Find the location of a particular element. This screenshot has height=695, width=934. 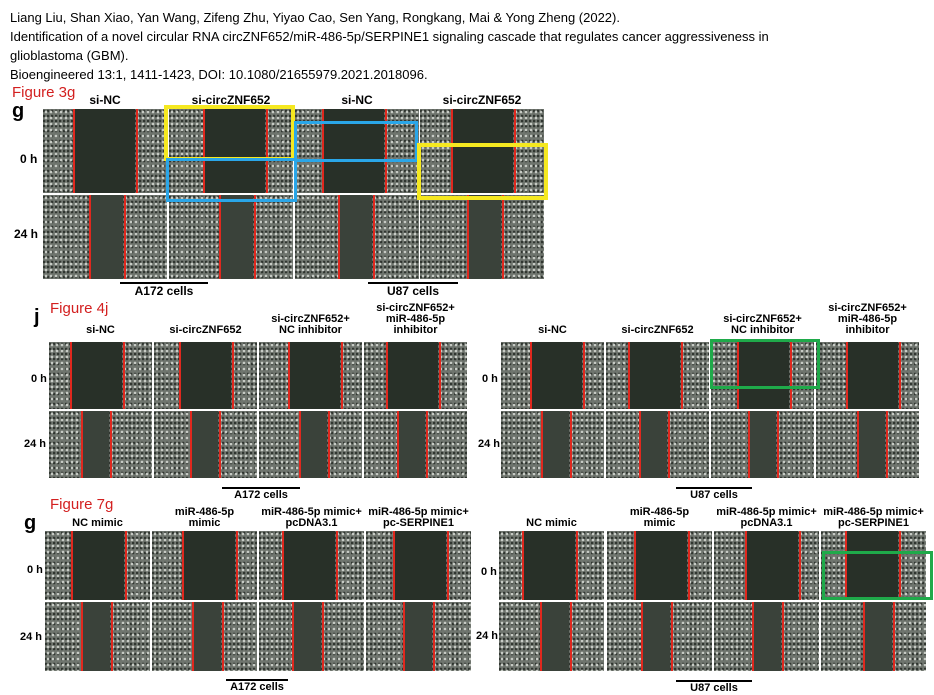

column-header: si-circZNF652 is located at coordinates (482, 100).